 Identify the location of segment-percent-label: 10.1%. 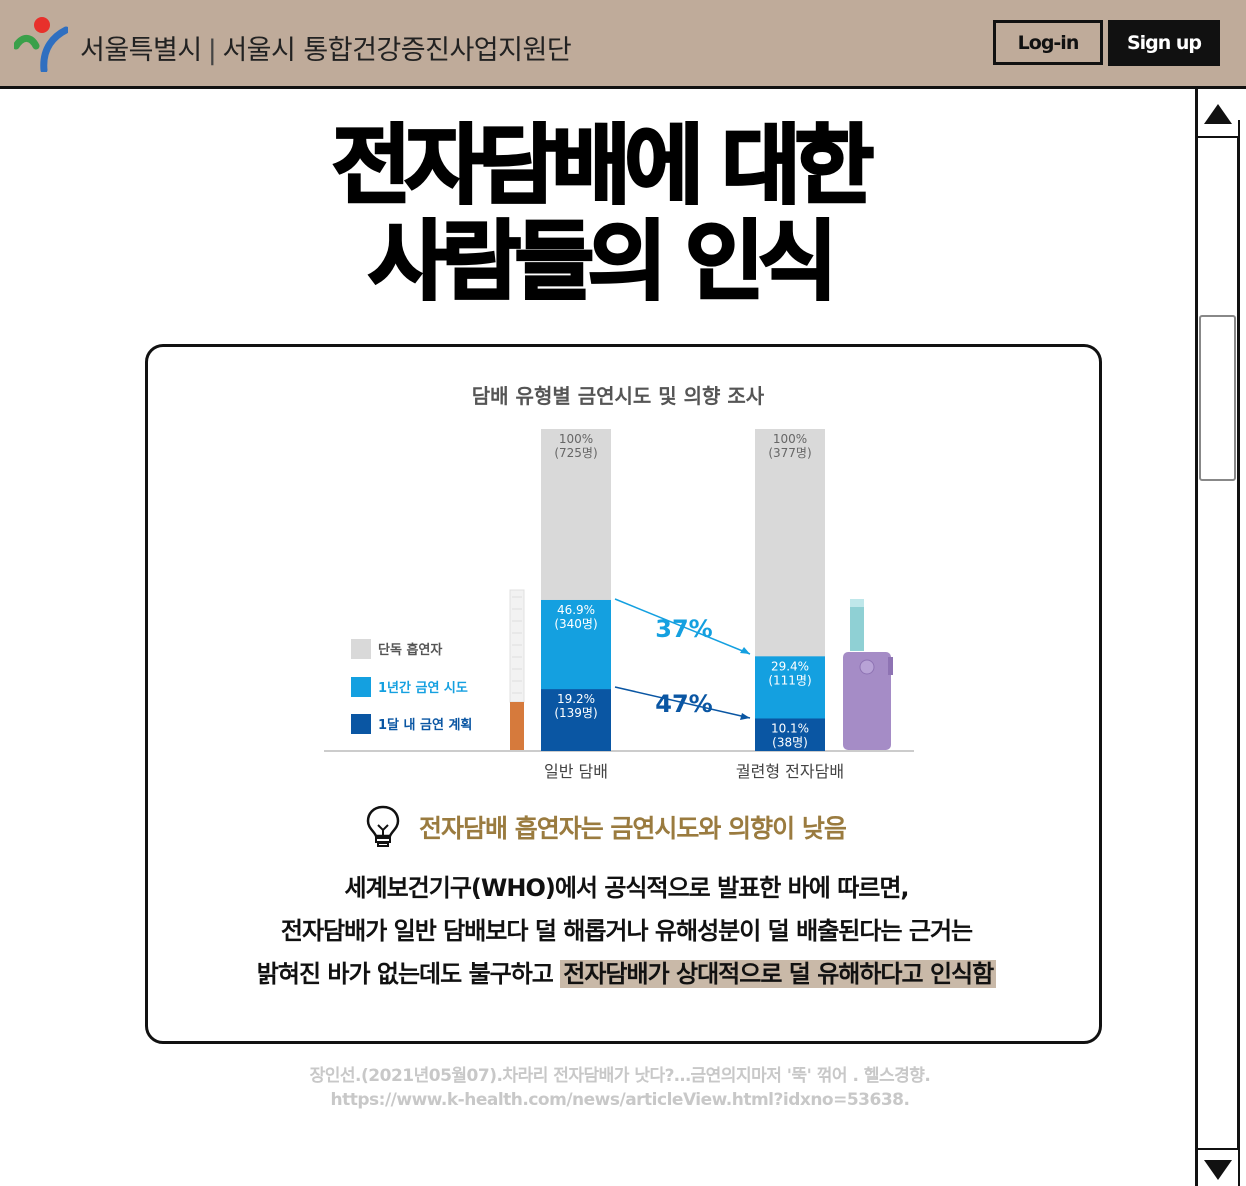
(790, 728).